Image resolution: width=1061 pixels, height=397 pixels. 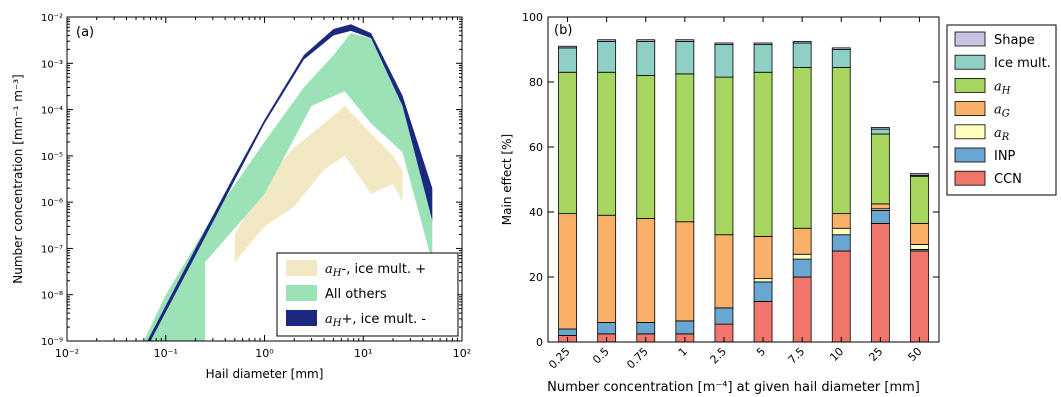 What do you see at coordinates (601, 356) in the screenshot?
I see `b-x-tick-label: 0.5` at bounding box center [601, 356].